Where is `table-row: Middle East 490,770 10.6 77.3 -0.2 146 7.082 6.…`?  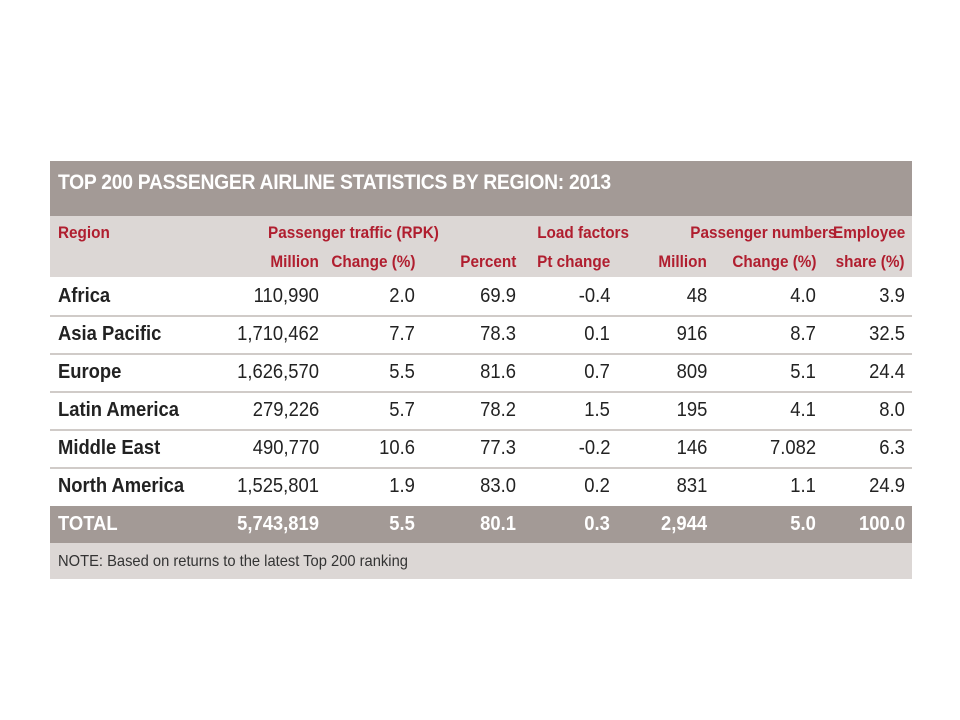
table-row: Middle East 490,770 10.6 77.3 -0.2 146 7.082 6.… is located at coordinates (481, 448).